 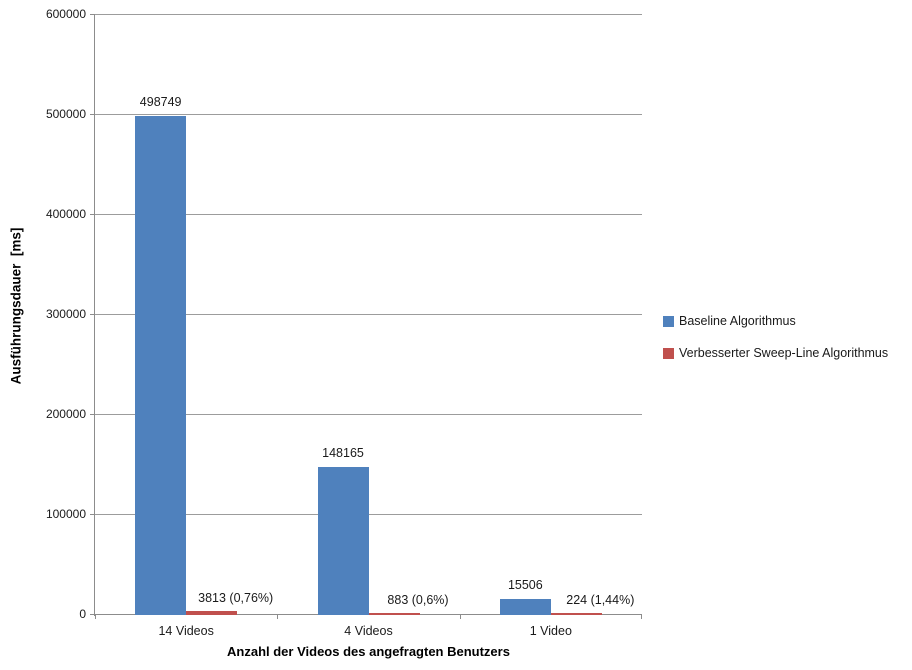 What do you see at coordinates (550, 631) in the screenshot?
I see `x-category-label: 1 Video` at bounding box center [550, 631].